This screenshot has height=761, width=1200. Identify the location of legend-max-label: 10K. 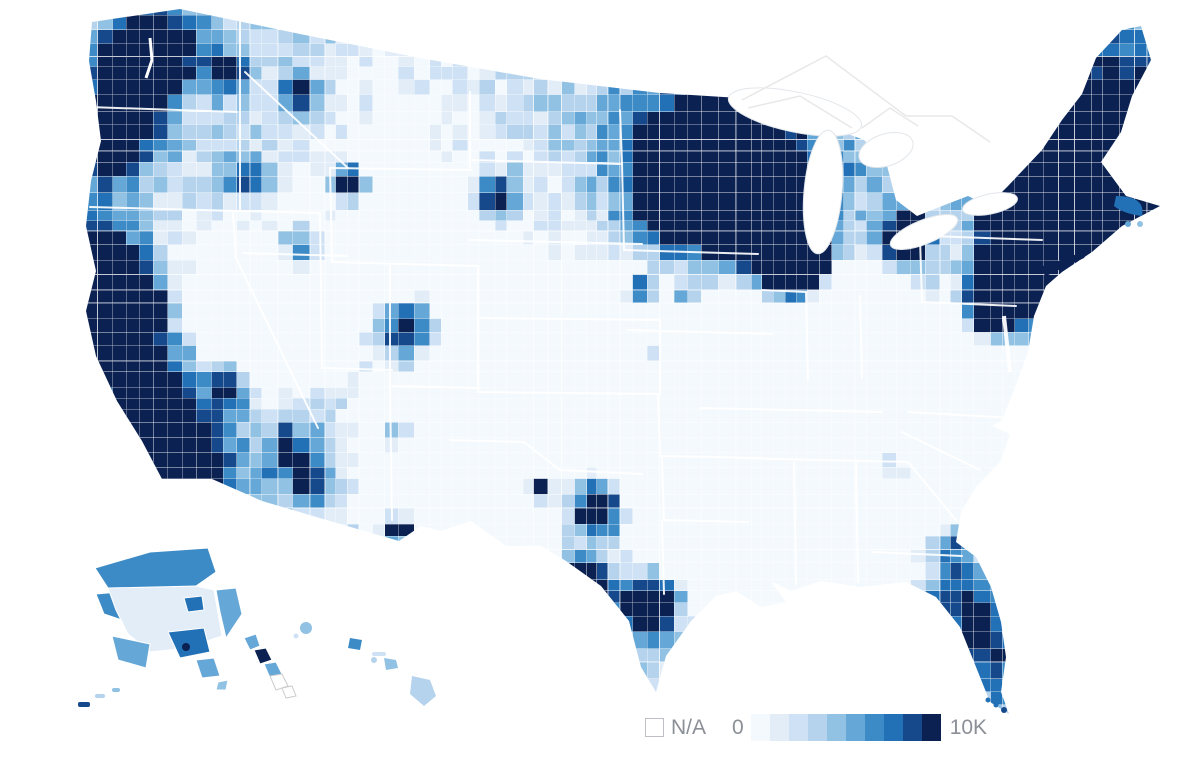
(968, 727).